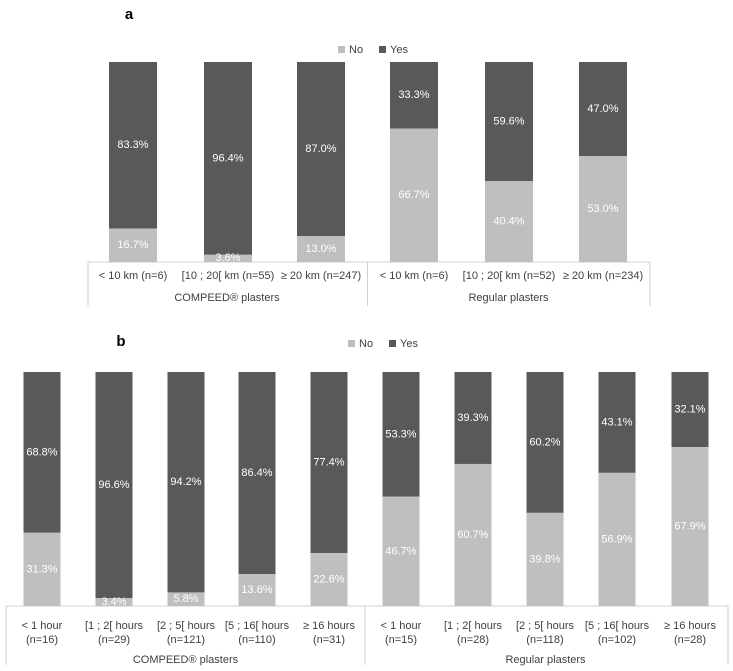  Describe the element at coordinates (186, 640) in the screenshot. I see `category-label: (n=121)` at that location.